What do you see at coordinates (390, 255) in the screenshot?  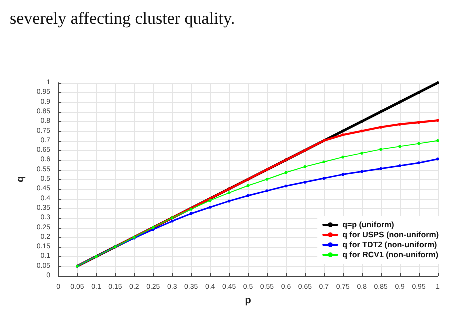 I see `legend-label: q for RCV1 (non-uniform)` at bounding box center [390, 255].